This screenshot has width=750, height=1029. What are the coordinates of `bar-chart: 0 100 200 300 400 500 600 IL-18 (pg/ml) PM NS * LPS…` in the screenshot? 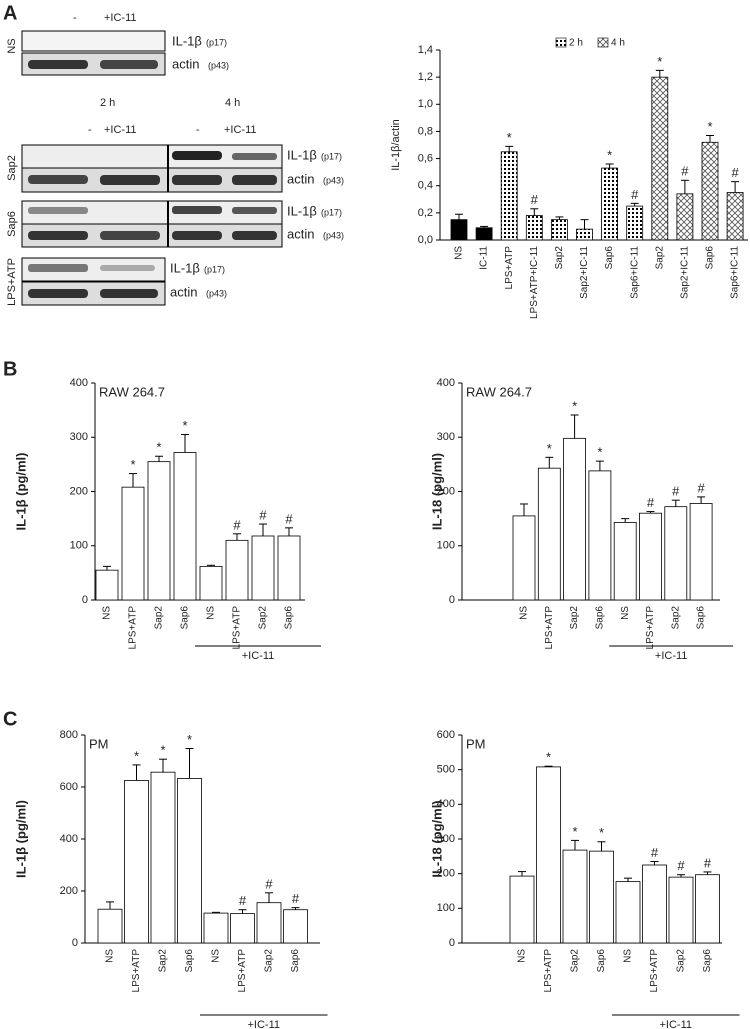 It's located at (584, 879).